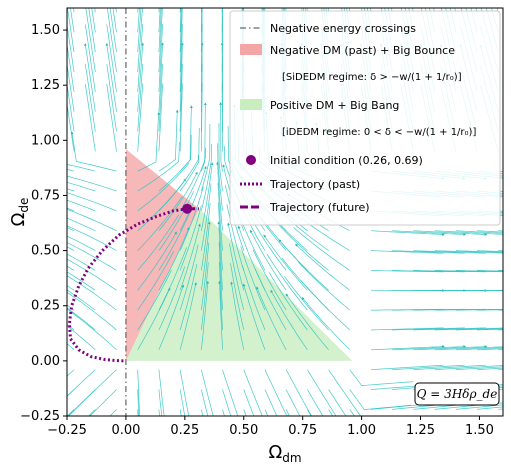 This screenshot has width=511, height=469. I want to click on equation-annotation-box, so click(457, 394).